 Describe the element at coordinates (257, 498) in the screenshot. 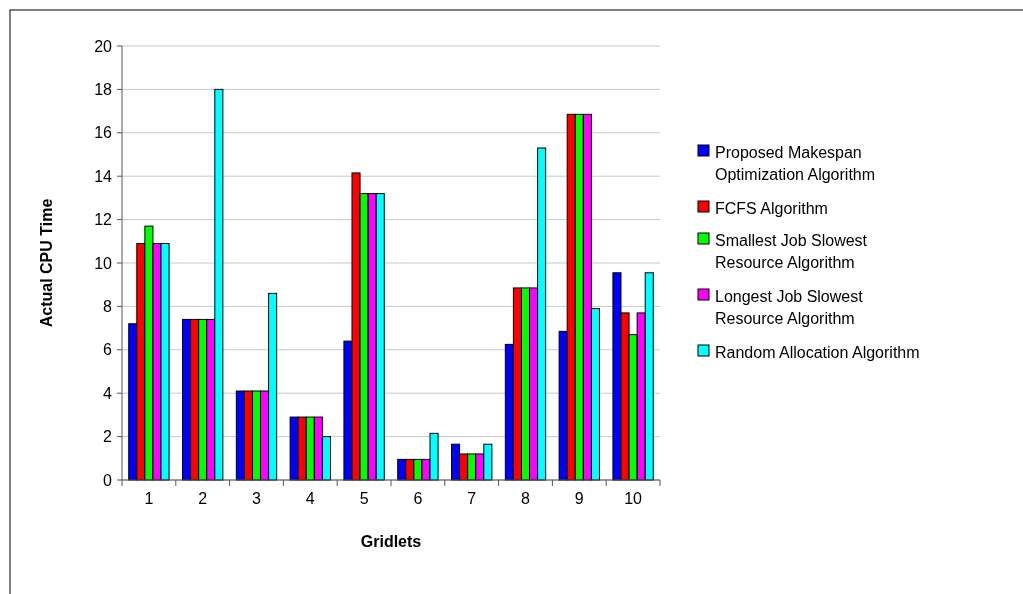

I see `x-tick-label: 3` at that location.